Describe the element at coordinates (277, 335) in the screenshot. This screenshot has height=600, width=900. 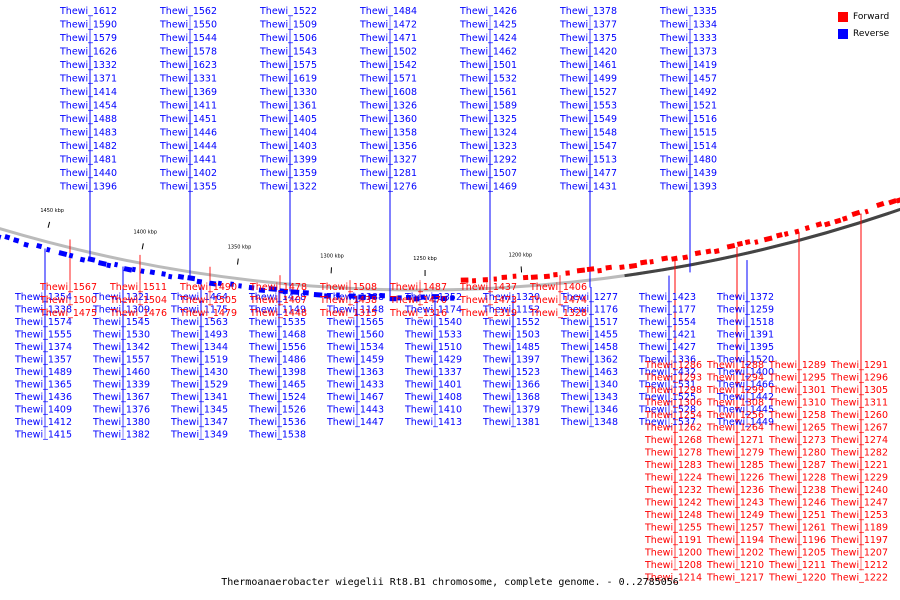
I see `reverse-gene-label: Thewi_1468` at that location.